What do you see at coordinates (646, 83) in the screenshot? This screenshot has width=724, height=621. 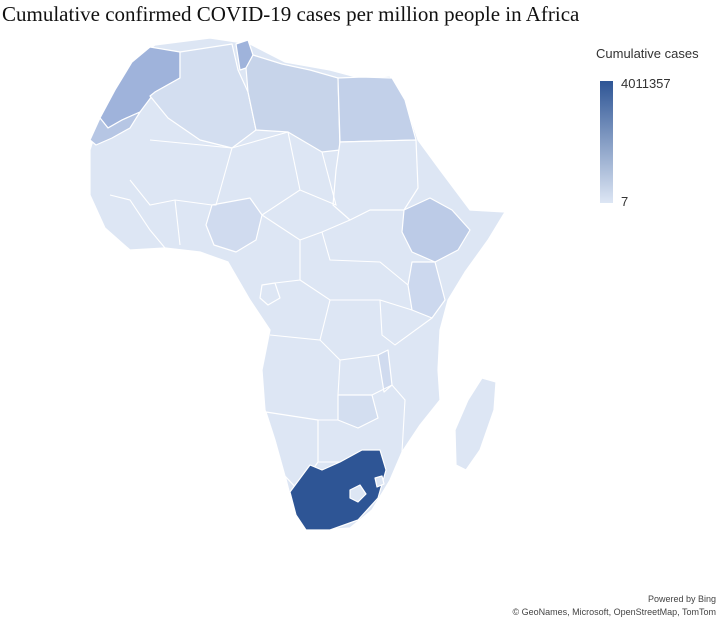 I see `legend-max-label: 4011357` at bounding box center [646, 83].